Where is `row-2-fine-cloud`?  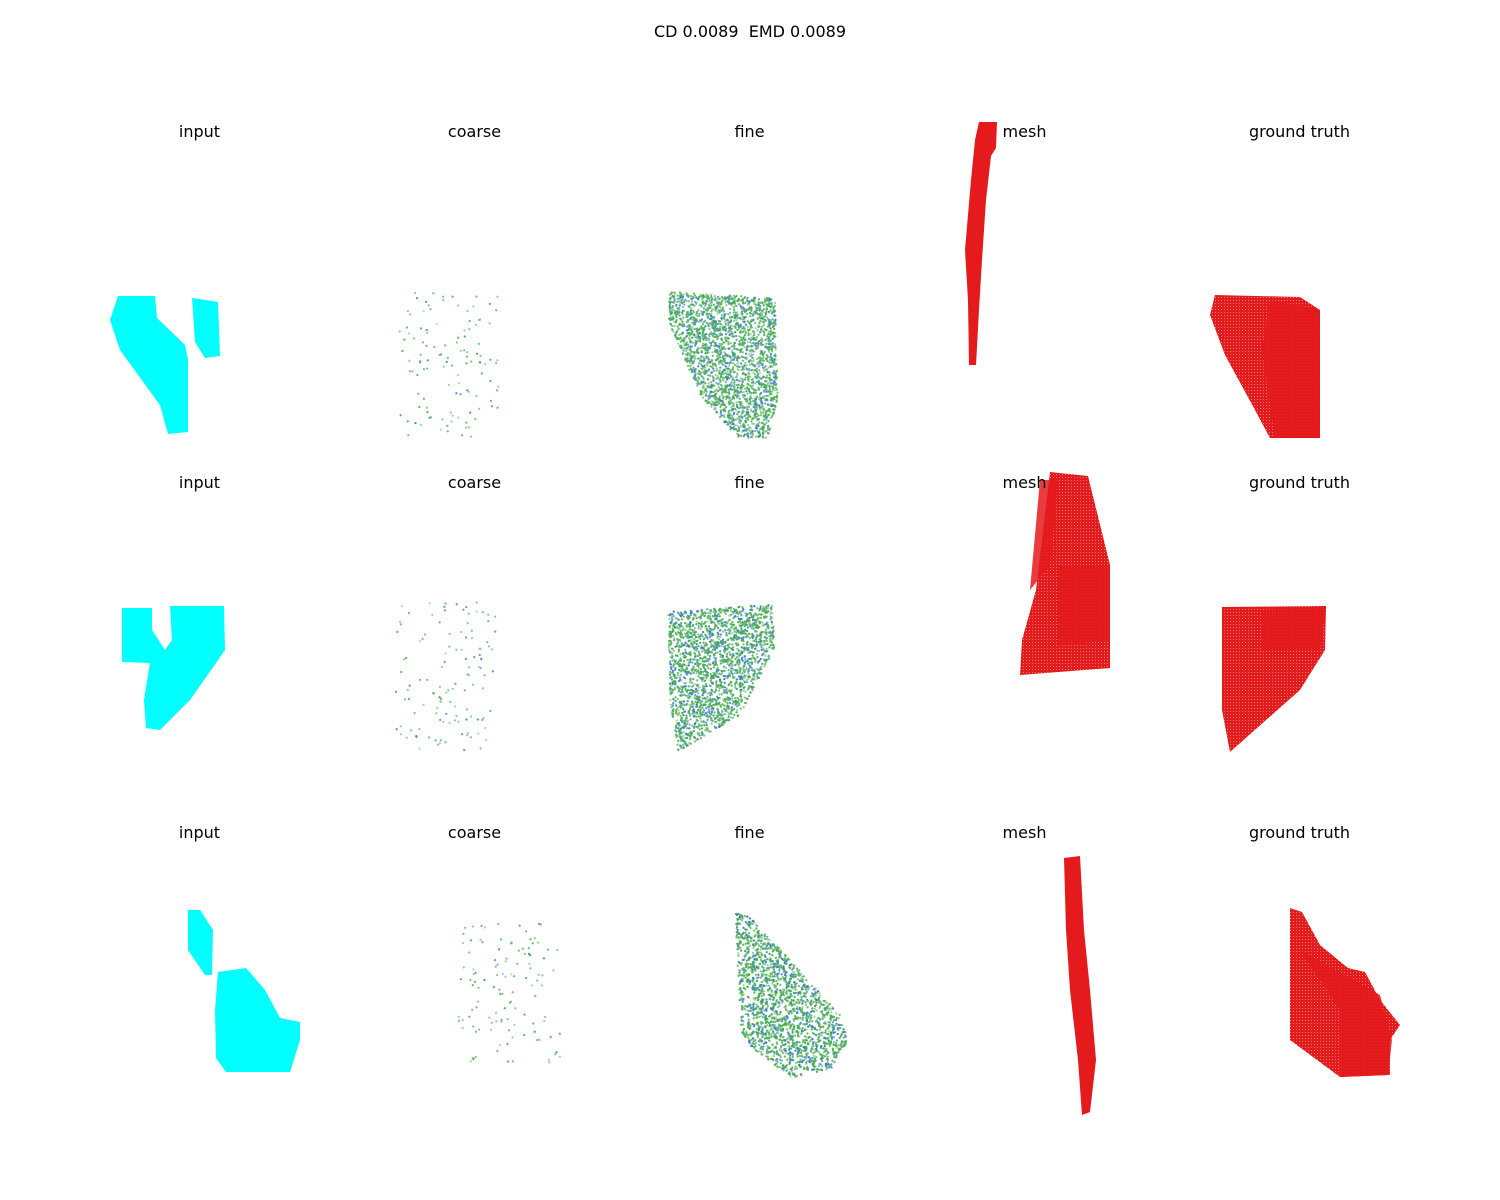 row-2-fine-cloud is located at coordinates (721, 678).